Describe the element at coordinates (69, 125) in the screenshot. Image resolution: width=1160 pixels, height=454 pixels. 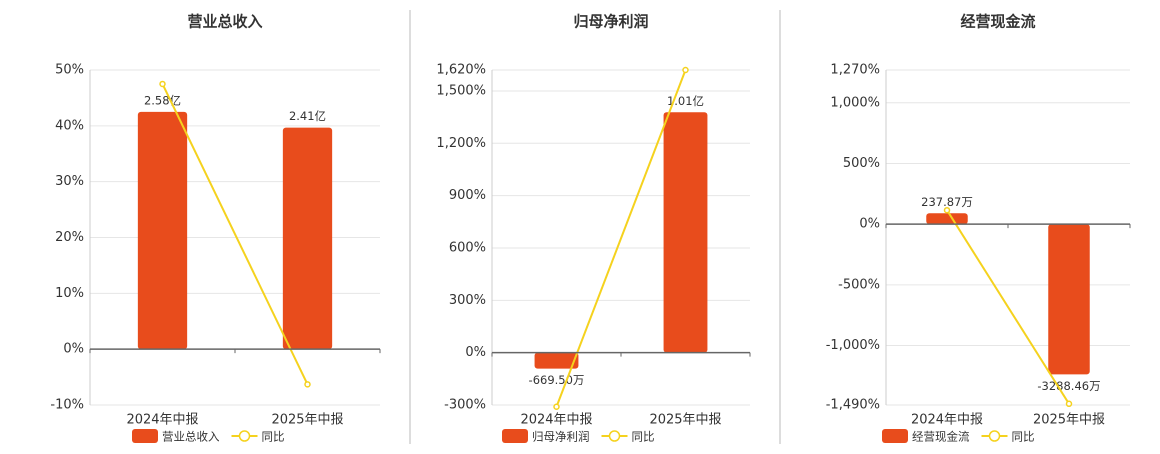
I see `y-tick-label: 40%` at that location.